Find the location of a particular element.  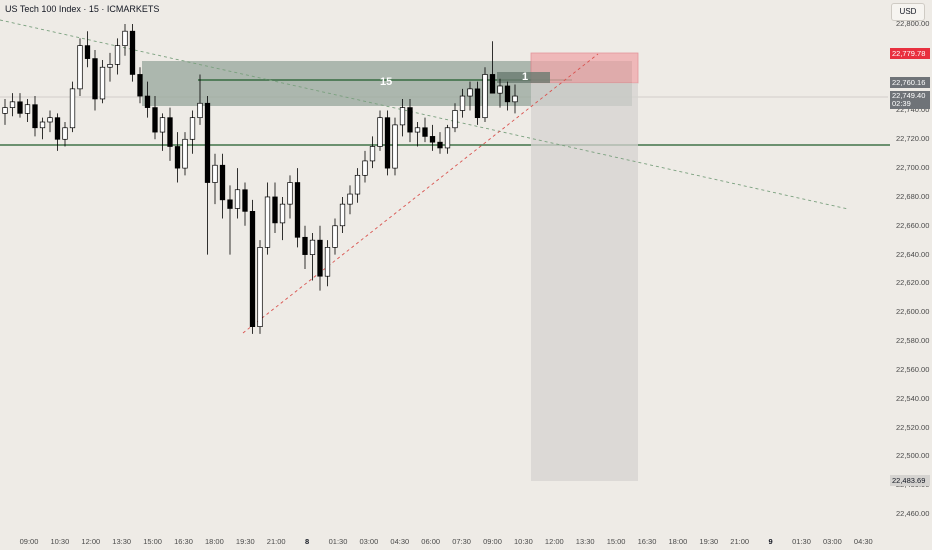

price-tick-label: 22,580.00 is located at coordinates (913, 341).